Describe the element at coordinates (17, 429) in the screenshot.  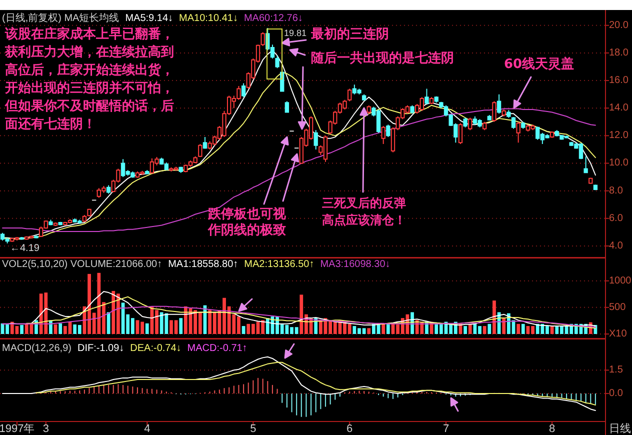
I see `x-tick-label: 1997年` at that location.